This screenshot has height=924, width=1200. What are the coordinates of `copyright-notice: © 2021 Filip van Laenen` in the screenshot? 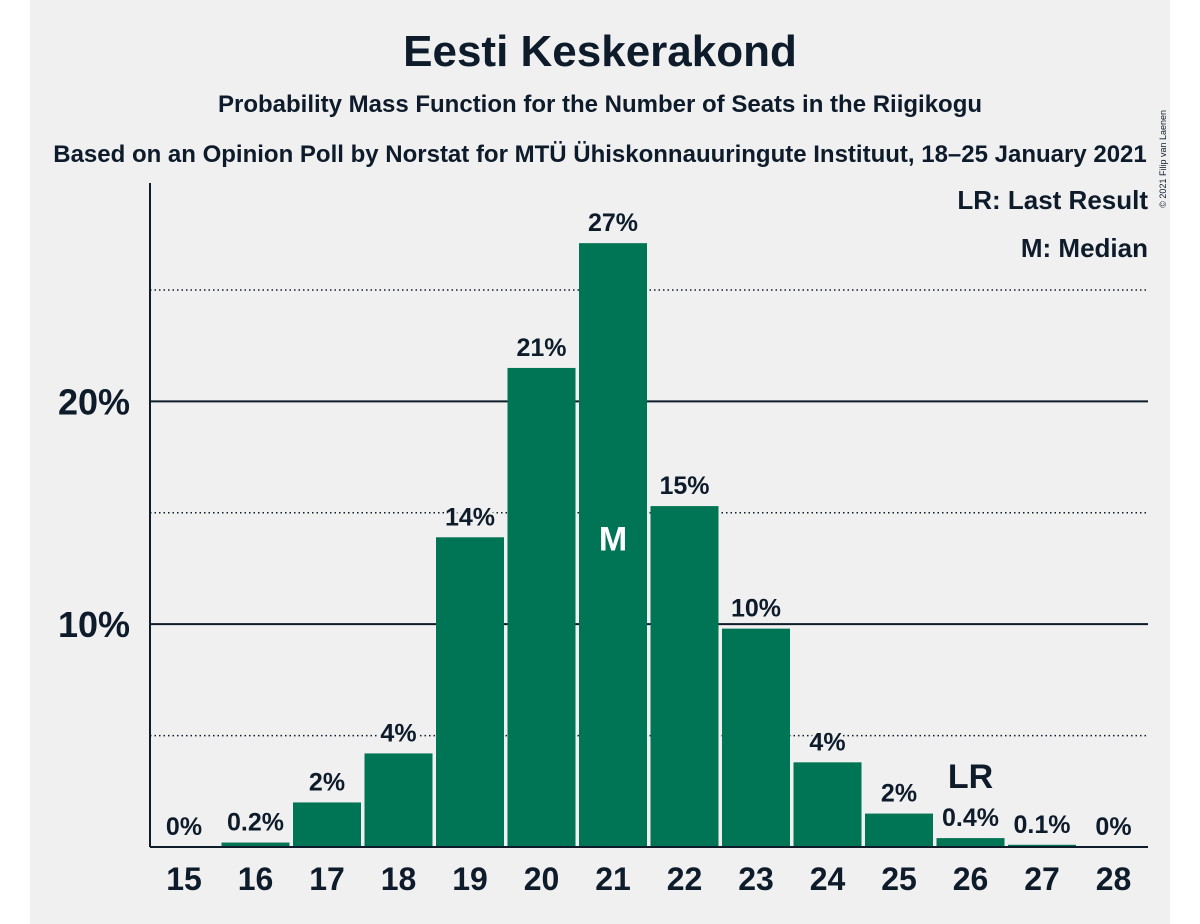 It's located at (1163, 159).